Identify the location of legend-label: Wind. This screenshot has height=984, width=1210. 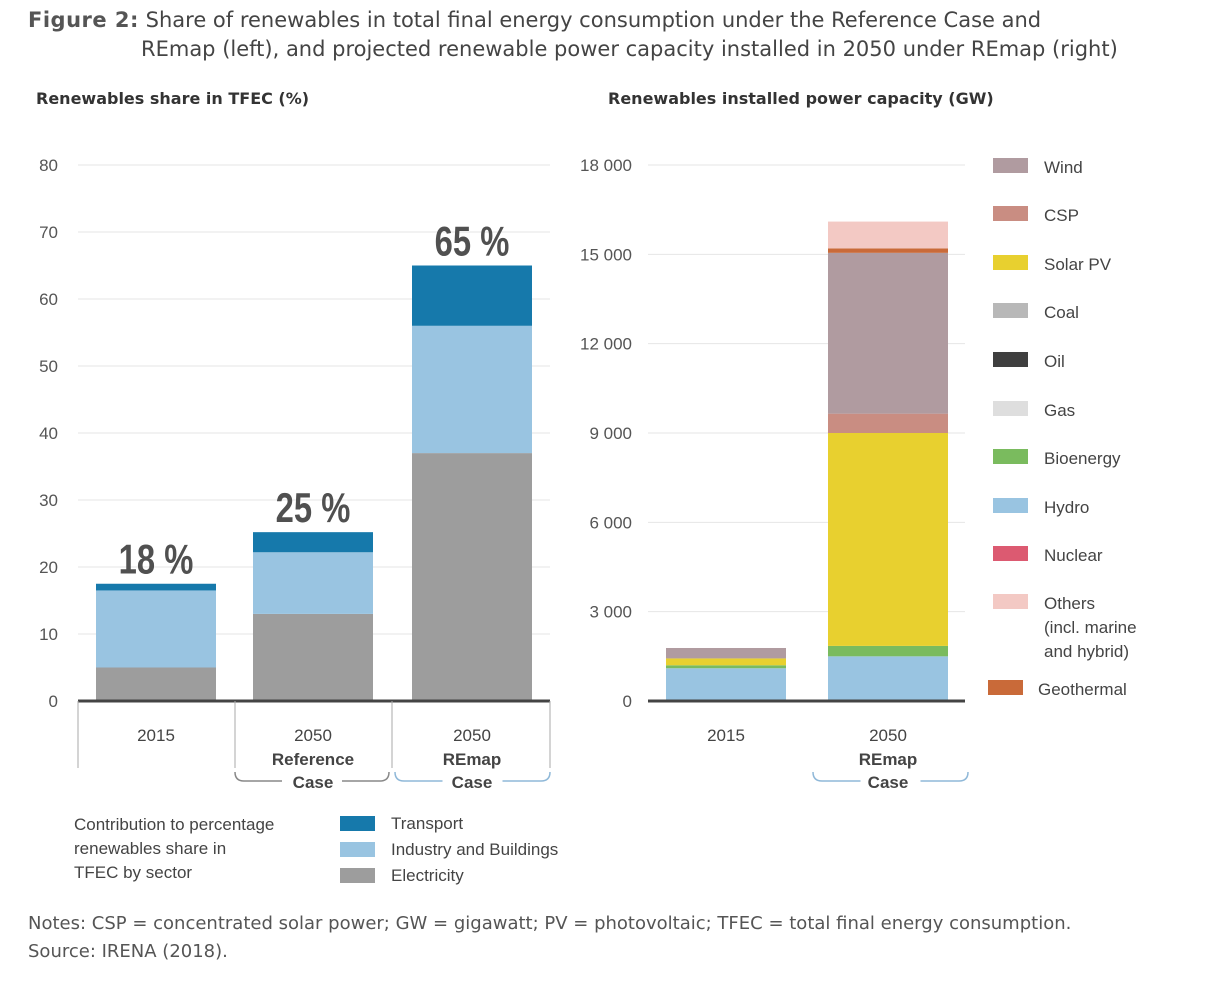
(1063, 167).